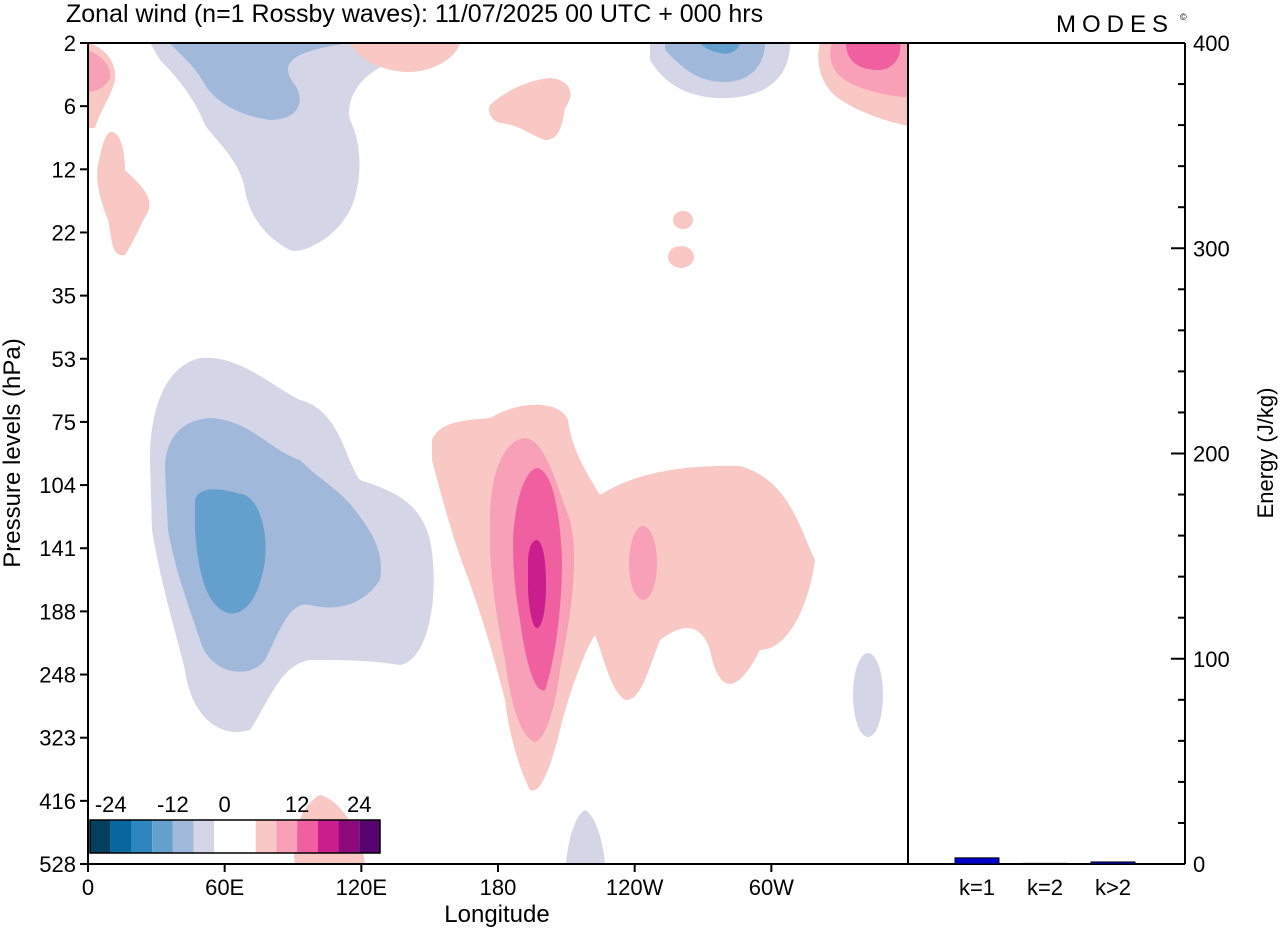 This screenshot has height=930, width=1280. I want to click on energy-tick-label: 0, so click(1199, 864).